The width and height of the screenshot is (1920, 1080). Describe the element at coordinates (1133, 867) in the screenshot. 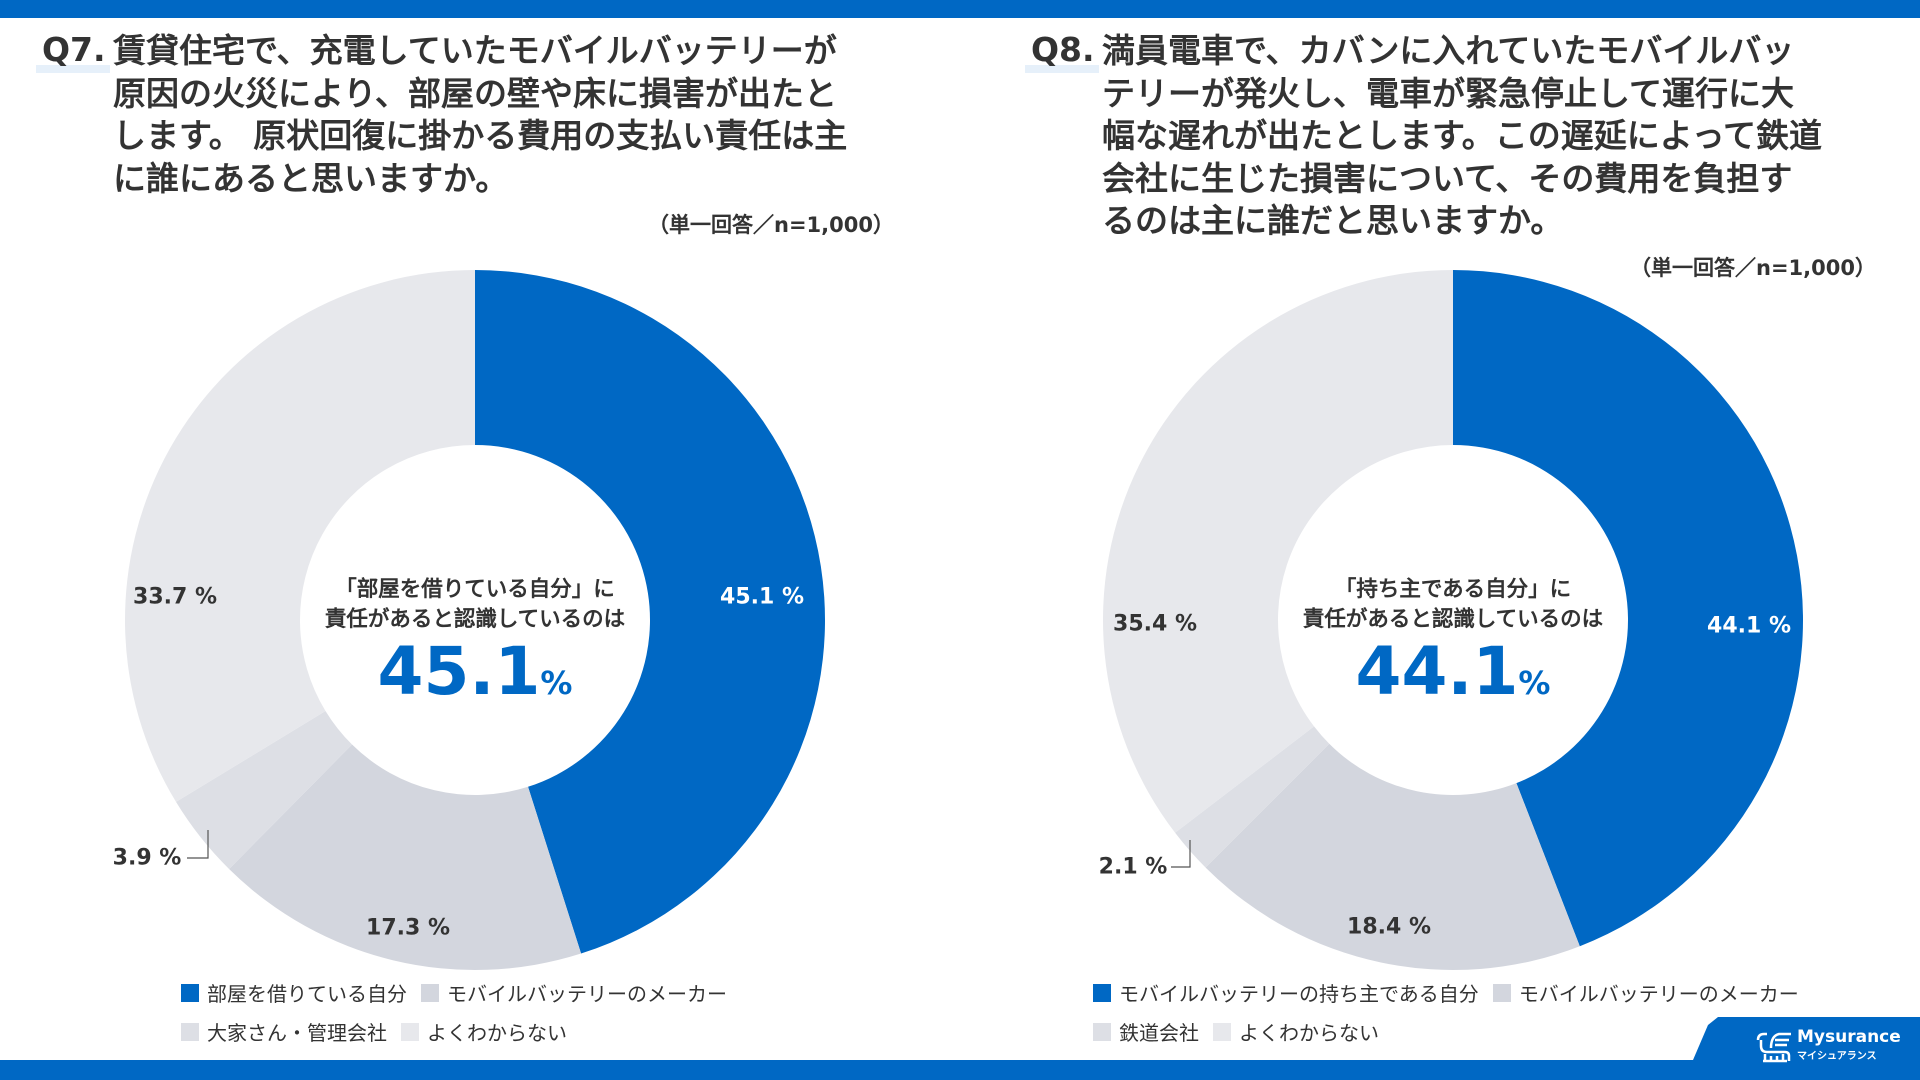

I see `q8-label-railway: 2.1 %` at that location.